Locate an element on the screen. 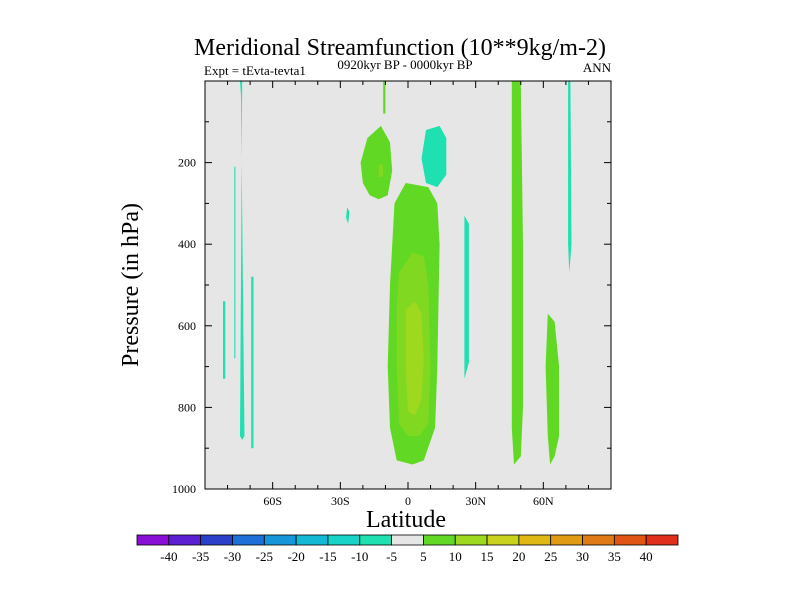 This screenshot has width=800, height=600. colorbar-label-6: -15 is located at coordinates (327, 556).